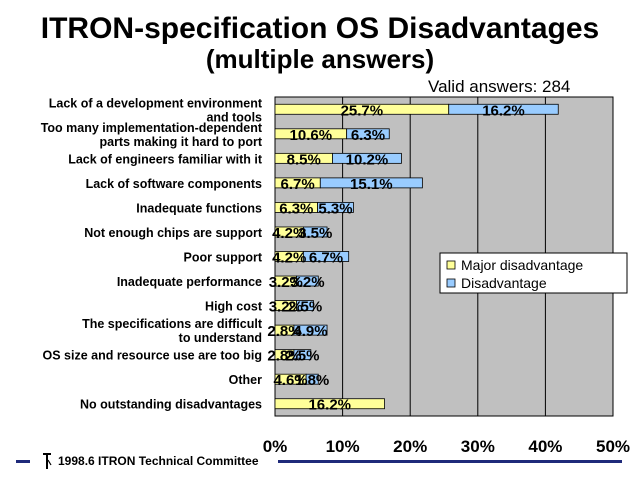 The width and height of the screenshot is (640, 480). Describe the element at coordinates (23, 461) in the screenshot. I see `footer-rule-left` at that location.